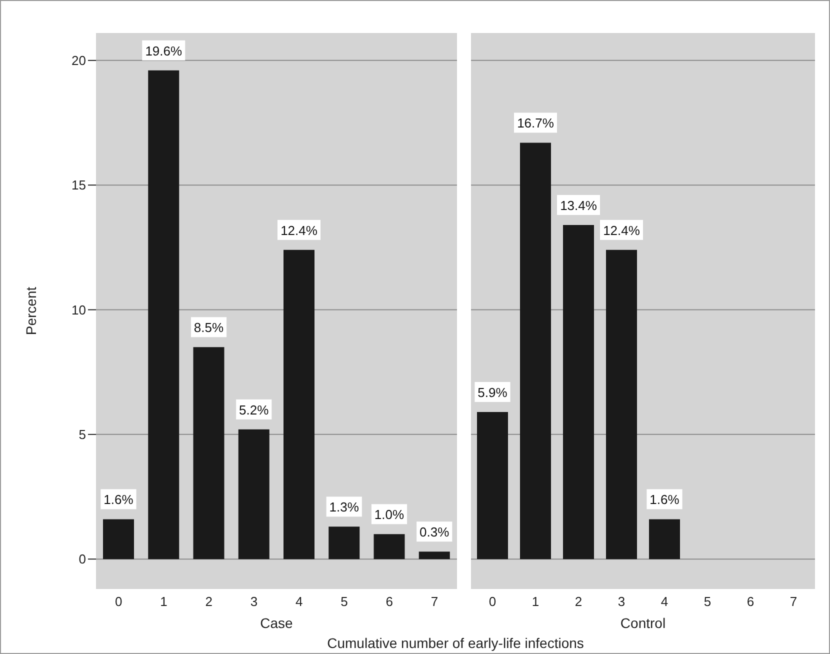 The width and height of the screenshot is (830, 654). Describe the element at coordinates (30, 311) in the screenshot. I see `y-axis-title: Percent` at that location.